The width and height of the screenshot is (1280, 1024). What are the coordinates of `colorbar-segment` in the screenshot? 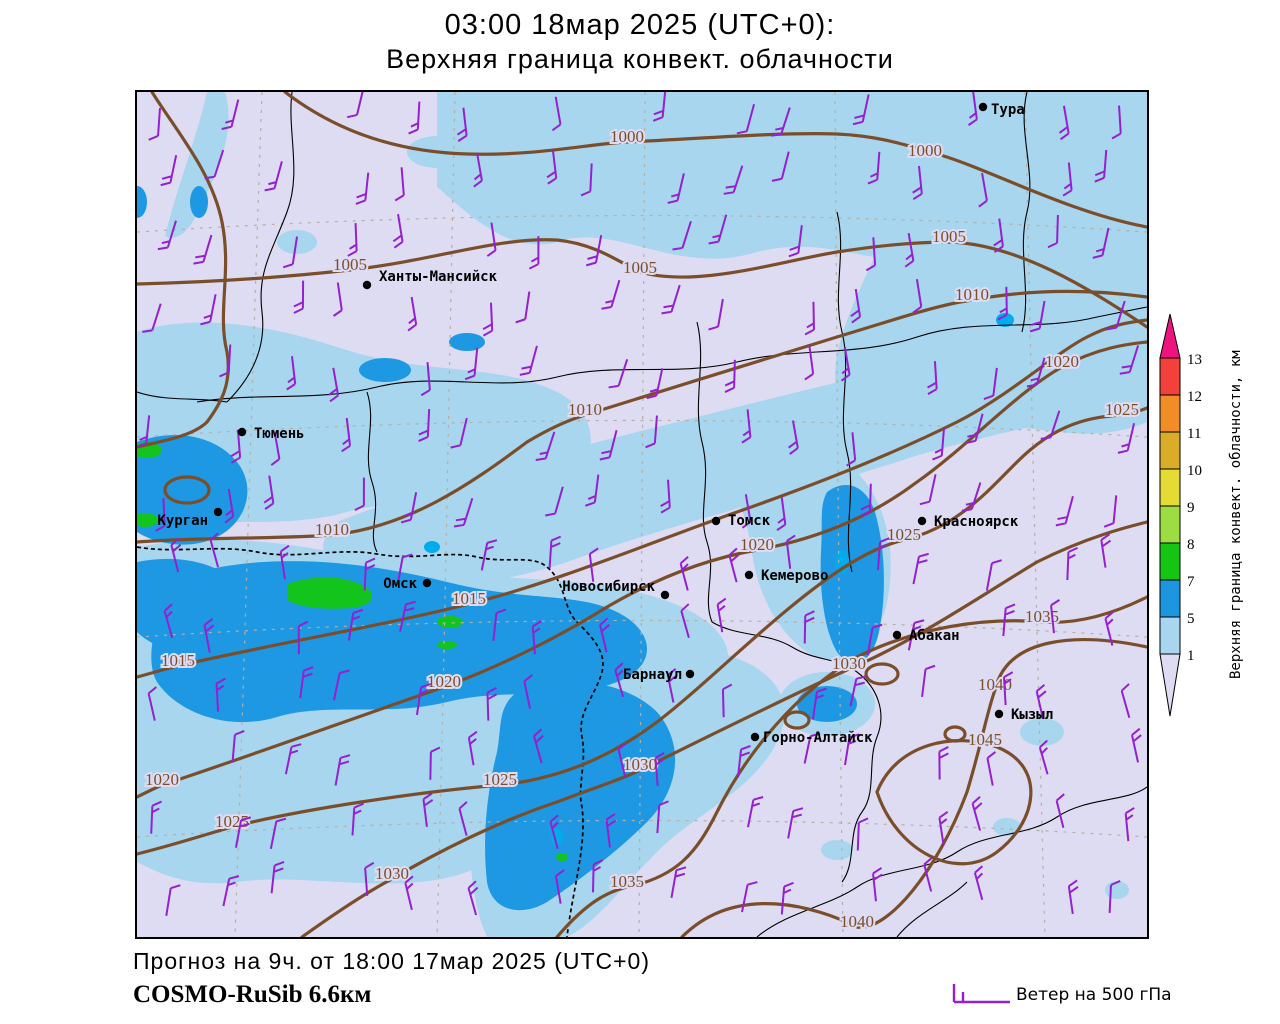 It's located at (1170, 524).